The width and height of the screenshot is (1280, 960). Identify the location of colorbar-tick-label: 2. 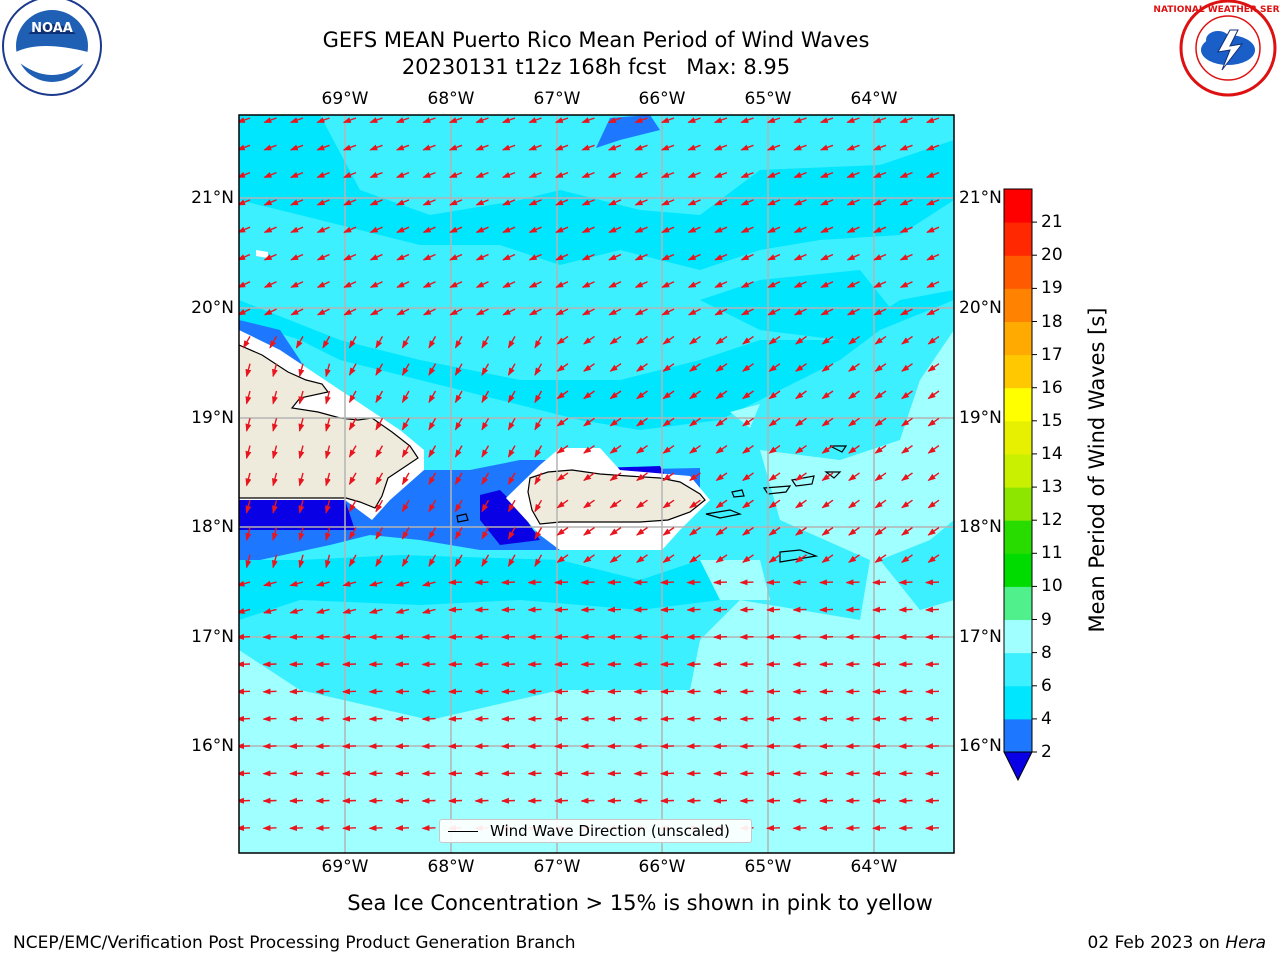
(1046, 752).